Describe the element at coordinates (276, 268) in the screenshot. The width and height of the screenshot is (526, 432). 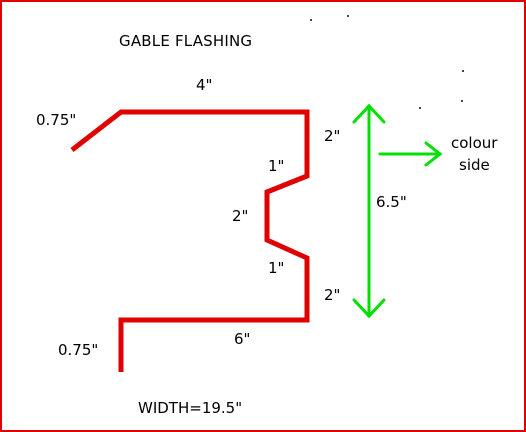
I see `dim-lower-step: 1"` at that location.